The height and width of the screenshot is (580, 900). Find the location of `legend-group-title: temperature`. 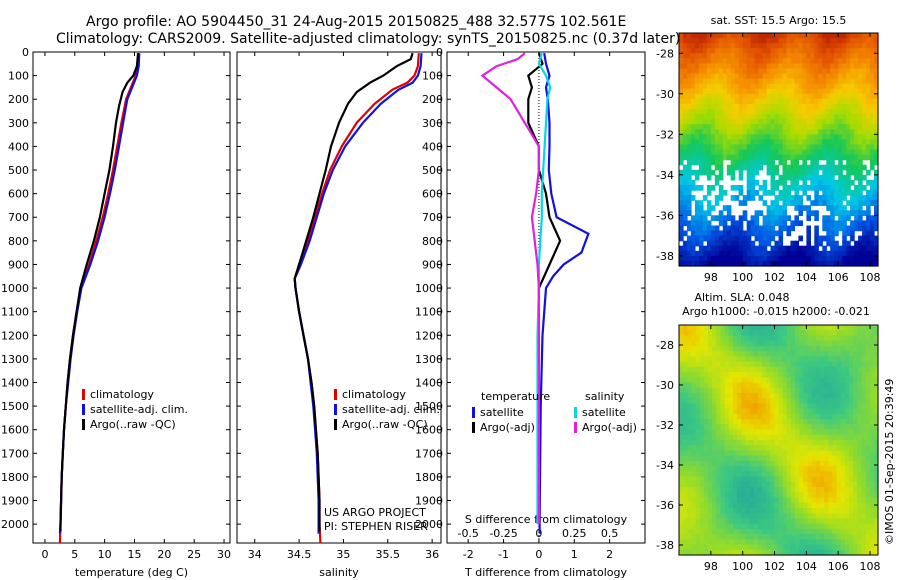

legend-group-title: temperature is located at coordinates (515, 396).